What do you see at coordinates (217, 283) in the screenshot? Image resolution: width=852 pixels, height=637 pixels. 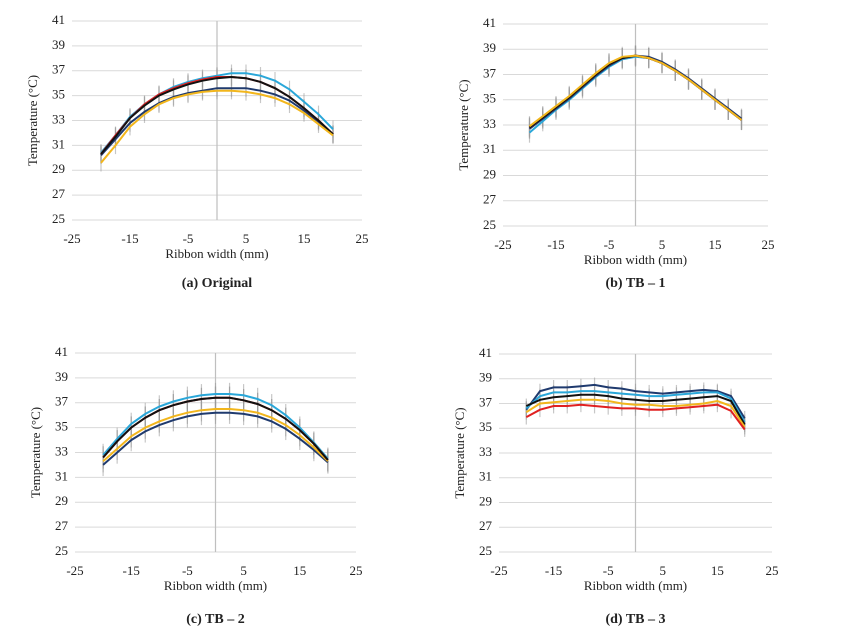 I see `caption: (a) Original` at bounding box center [217, 283].